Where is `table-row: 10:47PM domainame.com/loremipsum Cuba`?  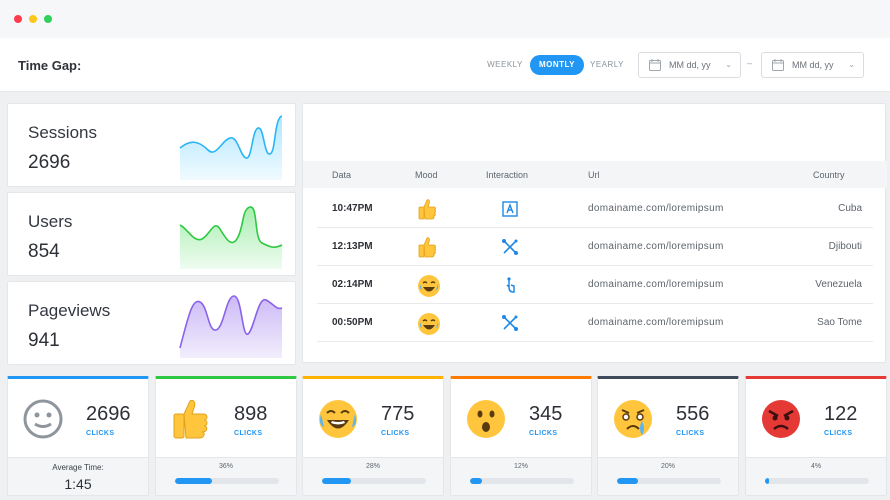
table-row: 10:47PM domainame.com/loremipsum Cuba is located at coordinates (595, 209).